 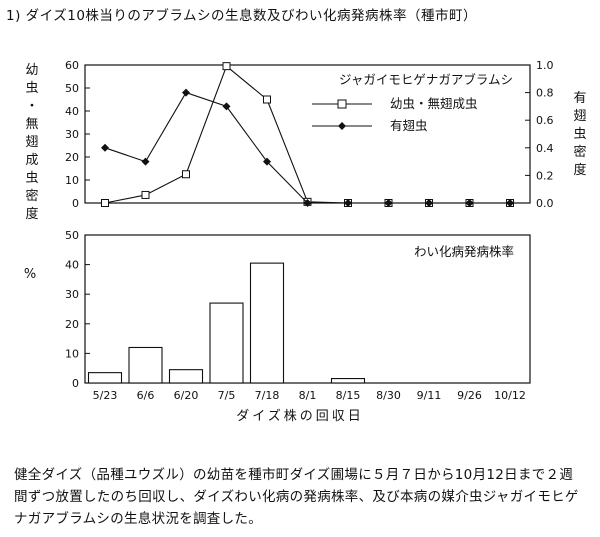 What do you see at coordinates (31, 160) in the screenshot?
I see `ylabel-char: 成` at bounding box center [31, 160].